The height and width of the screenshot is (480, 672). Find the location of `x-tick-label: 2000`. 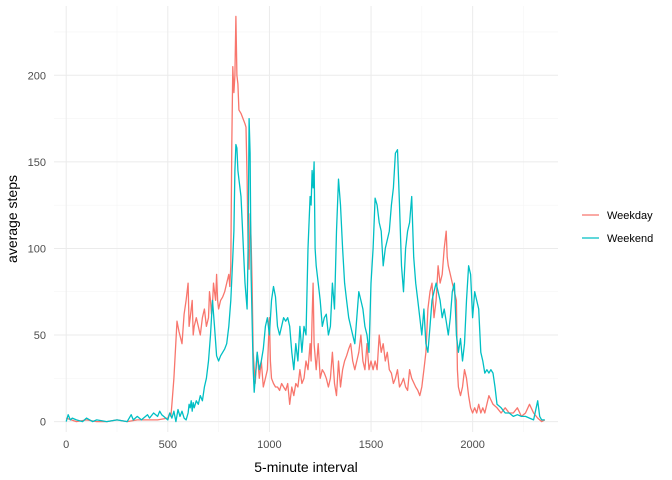

x-tick-label: 2000 is located at coordinates (472, 445).